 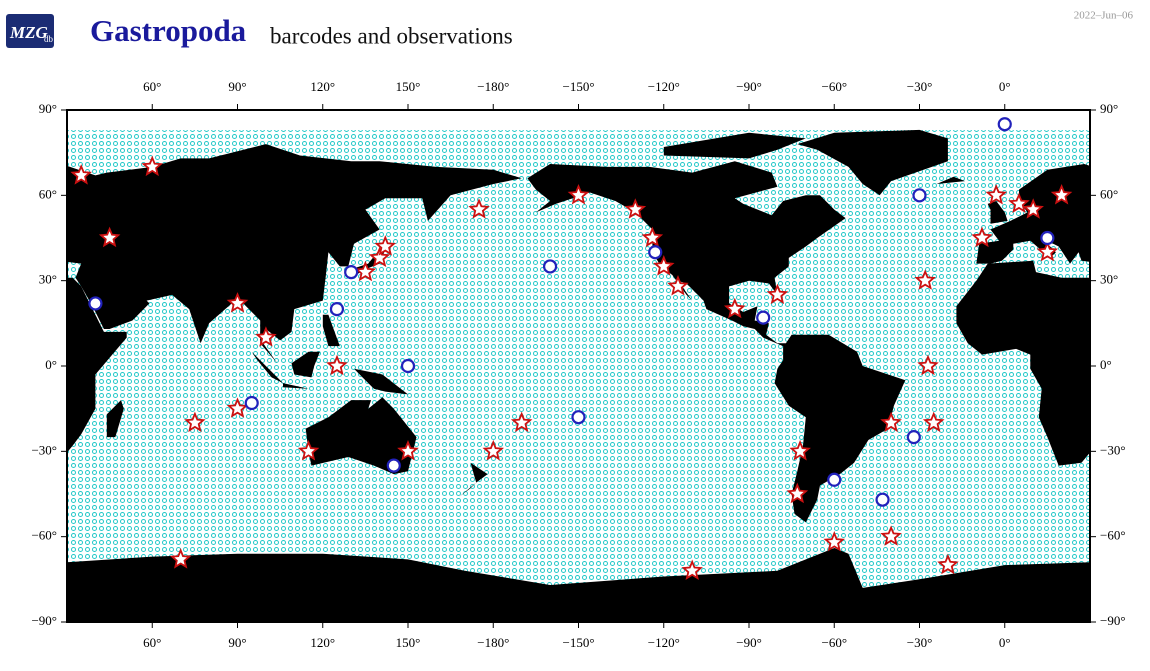 I want to click on y-tick-label-left: −30°, so click(x=44, y=449).